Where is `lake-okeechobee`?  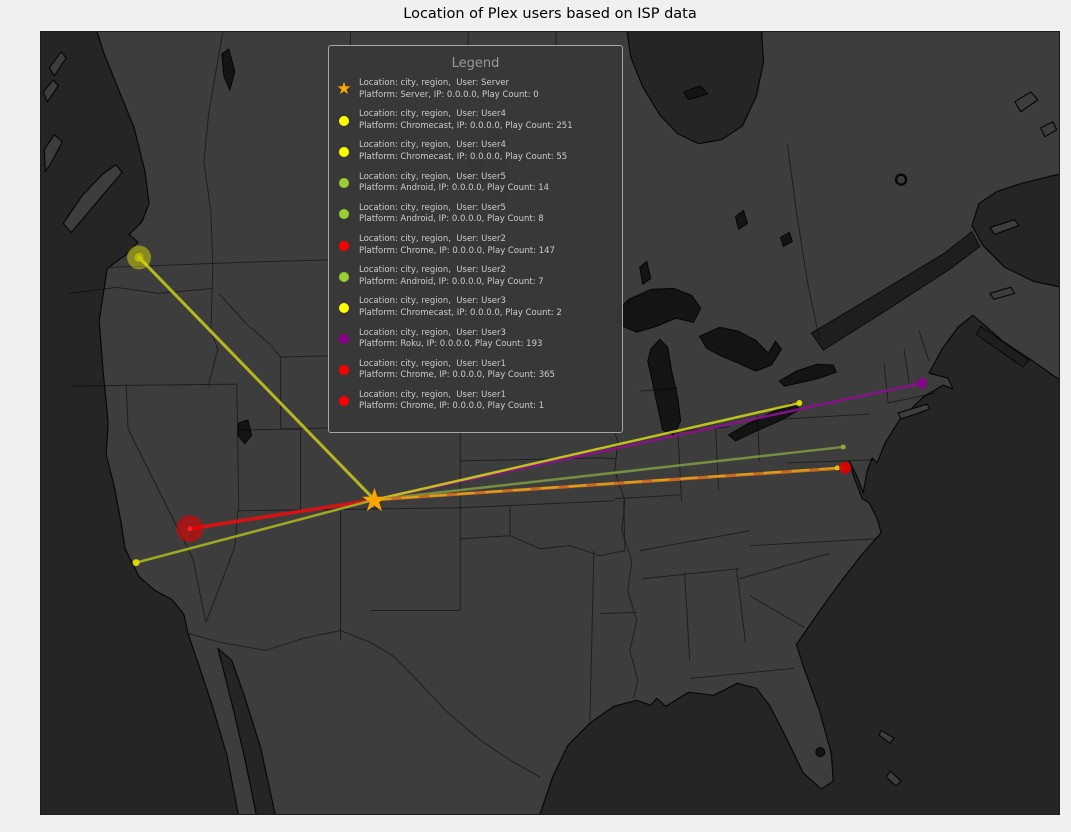 lake-okeechobee is located at coordinates (820, 752).